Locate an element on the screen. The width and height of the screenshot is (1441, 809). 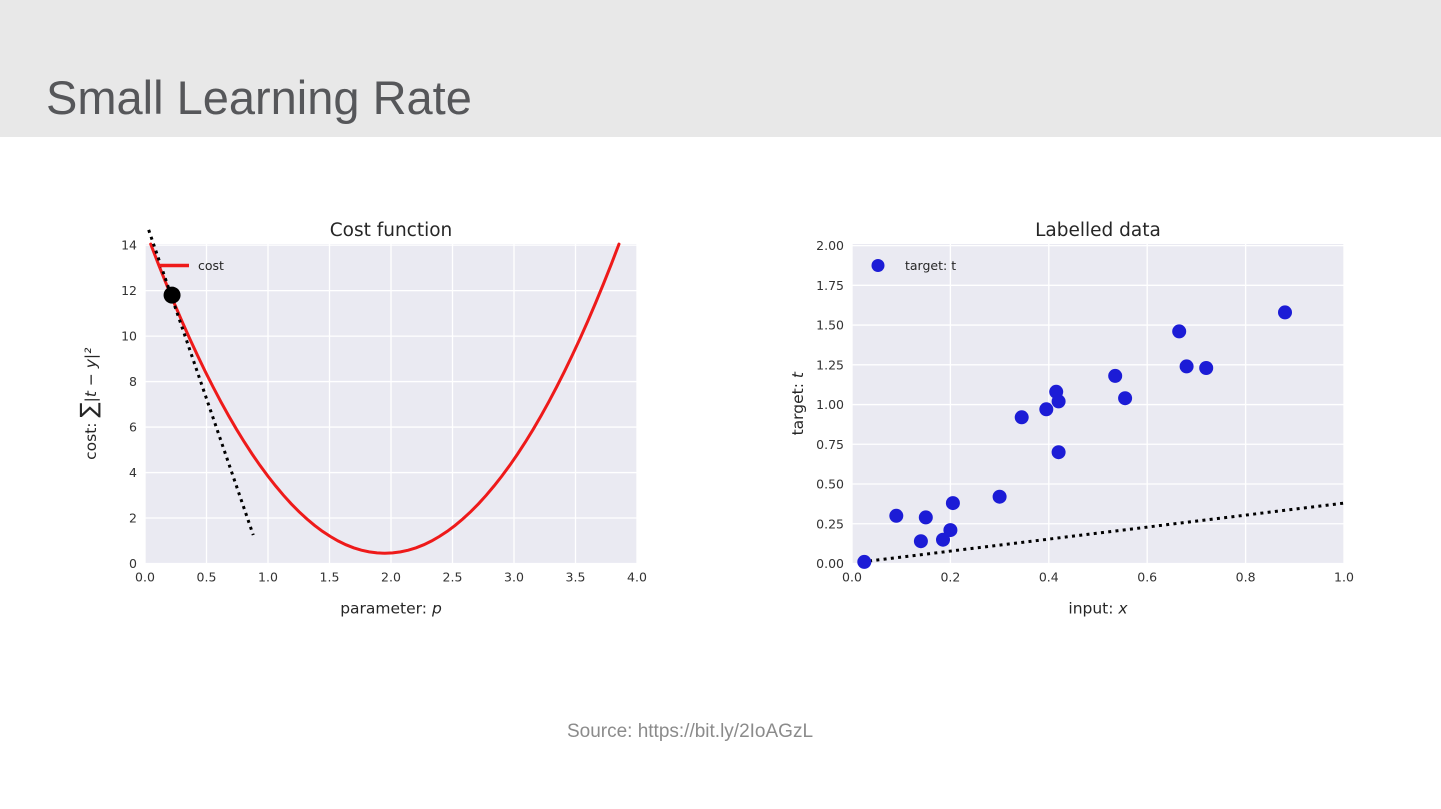
plot-area is located at coordinates (1098, 404).